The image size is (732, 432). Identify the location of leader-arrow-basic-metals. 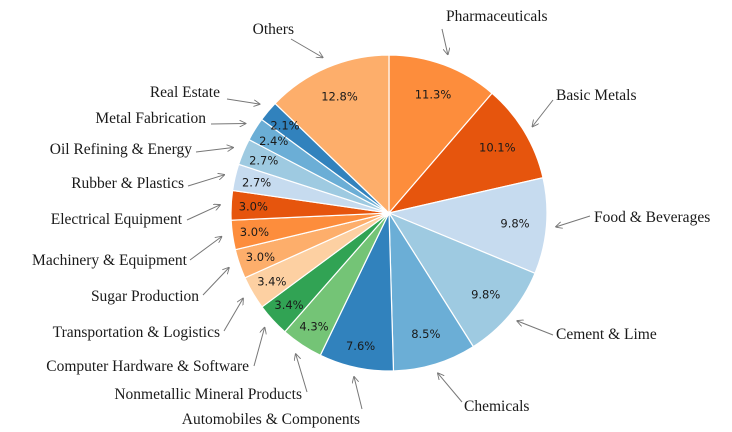
(543, 113).